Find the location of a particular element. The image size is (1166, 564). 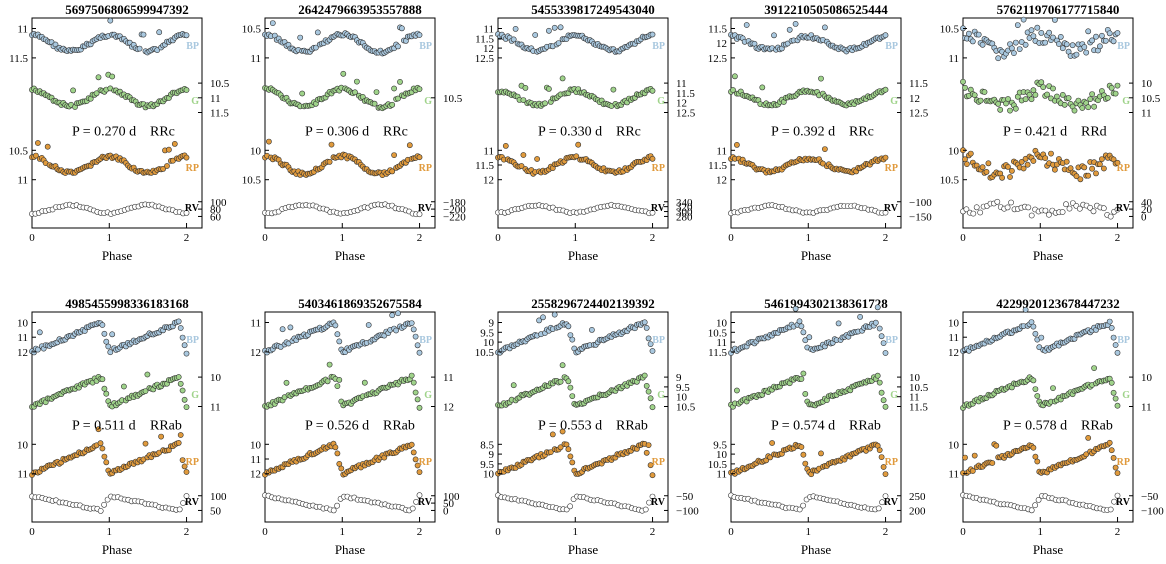

series-RV: RV 250 200 is located at coordinates (827, 504).